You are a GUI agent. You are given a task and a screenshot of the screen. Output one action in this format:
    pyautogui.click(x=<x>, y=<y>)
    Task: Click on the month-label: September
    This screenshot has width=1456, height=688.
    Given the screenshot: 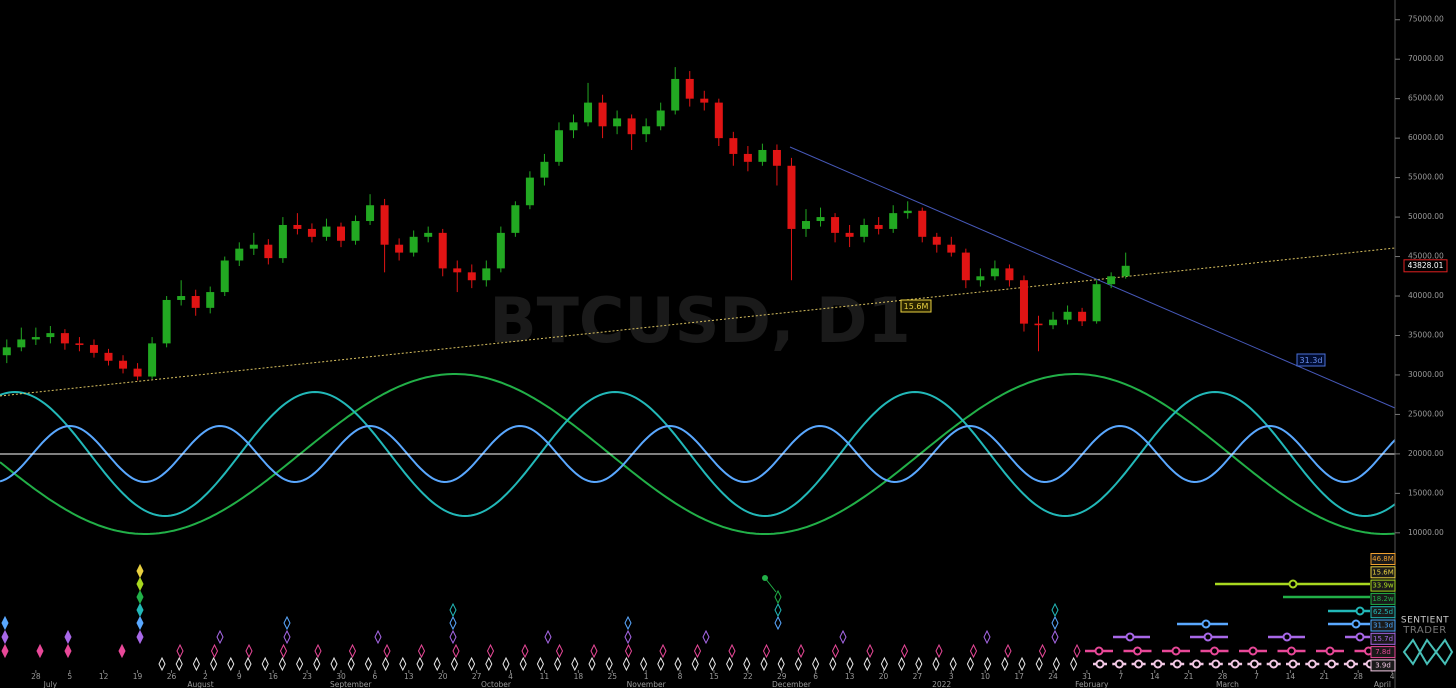 What is the action you would take?
    pyautogui.click(x=351, y=684)
    